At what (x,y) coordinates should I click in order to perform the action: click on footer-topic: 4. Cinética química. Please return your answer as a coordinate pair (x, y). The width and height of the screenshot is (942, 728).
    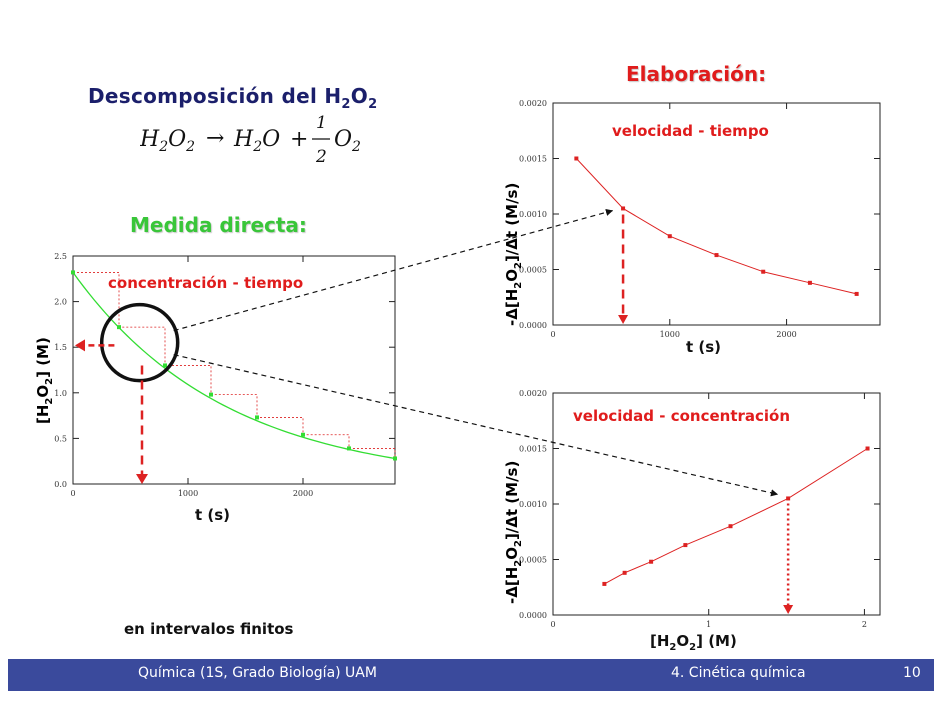
    Looking at the image, I should click on (738, 673).